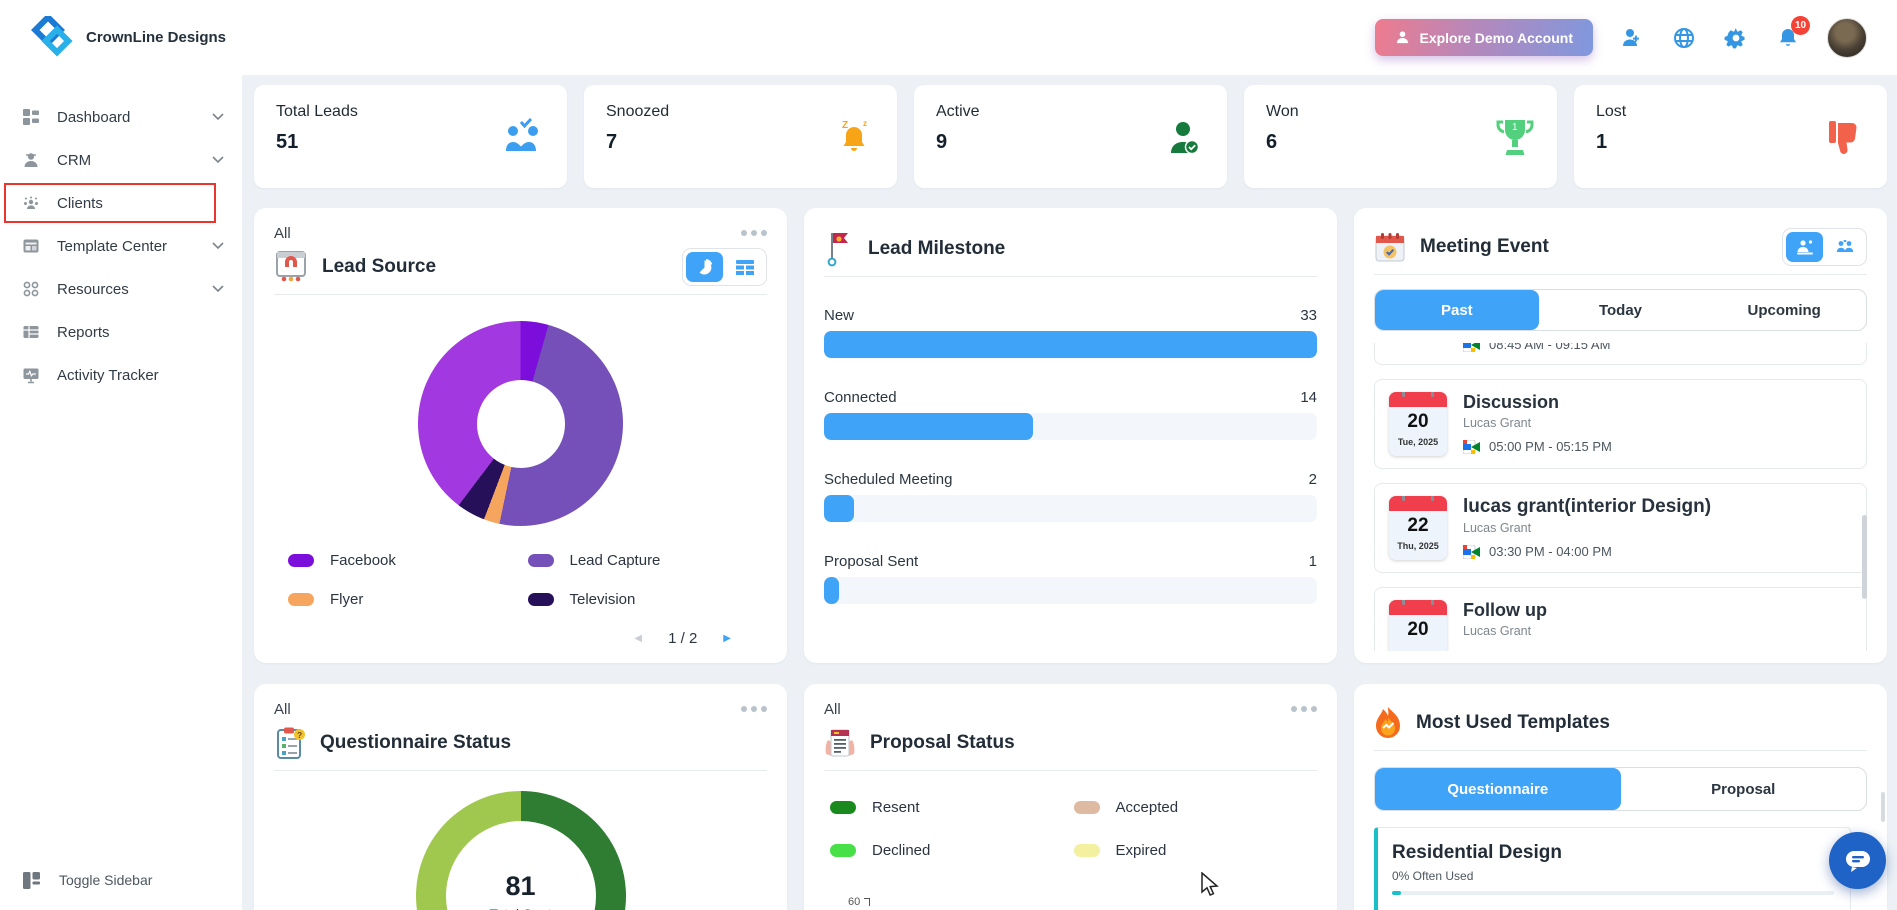 This screenshot has width=1897, height=910. What do you see at coordinates (1312, 561) in the screenshot?
I see `milestone-value: 1` at bounding box center [1312, 561].